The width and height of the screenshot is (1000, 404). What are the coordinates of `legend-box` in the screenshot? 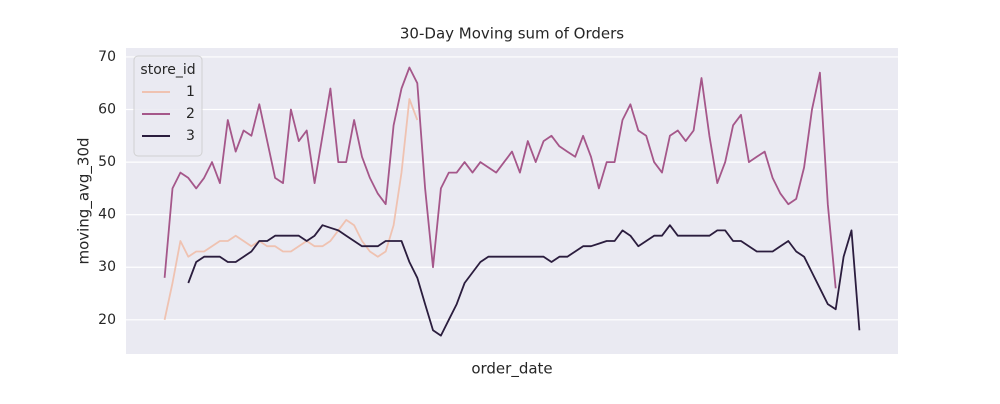 It's located at (168, 106).